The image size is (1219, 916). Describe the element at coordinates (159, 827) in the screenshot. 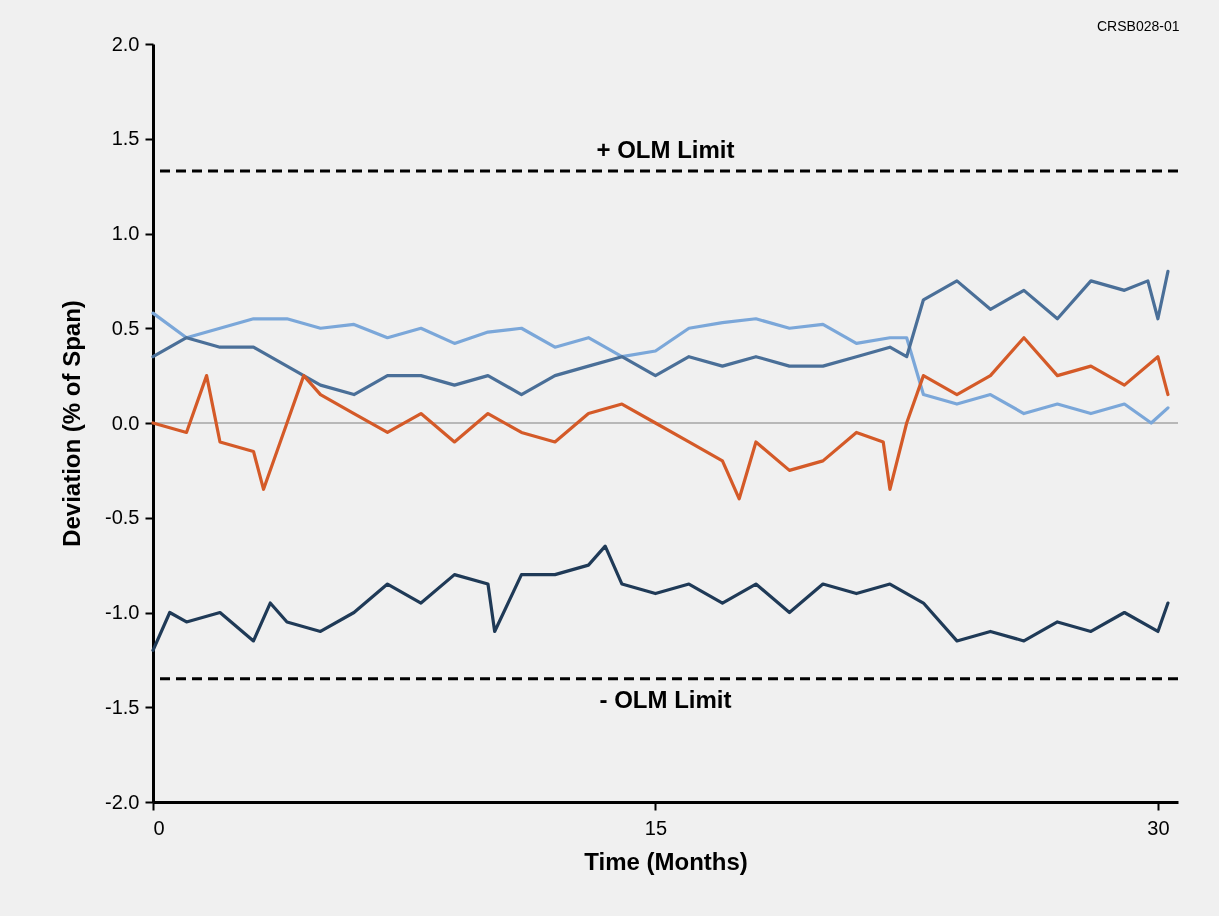

I see `x-tick-label: 0` at that location.